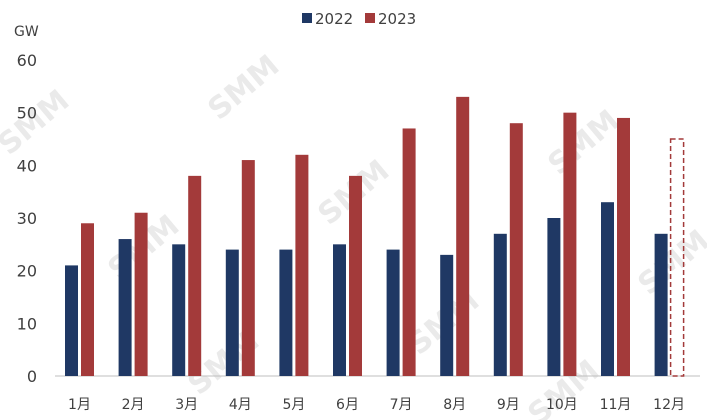 Image resolution: width=707 pixels, height=420 pixels. Describe the element at coordinates (133, 405) in the screenshot. I see `x-tick-label: 2月` at that location.